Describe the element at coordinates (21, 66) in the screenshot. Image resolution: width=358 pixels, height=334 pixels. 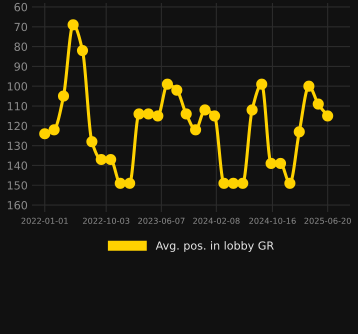
I see `y-tick-label: 90` at that location.